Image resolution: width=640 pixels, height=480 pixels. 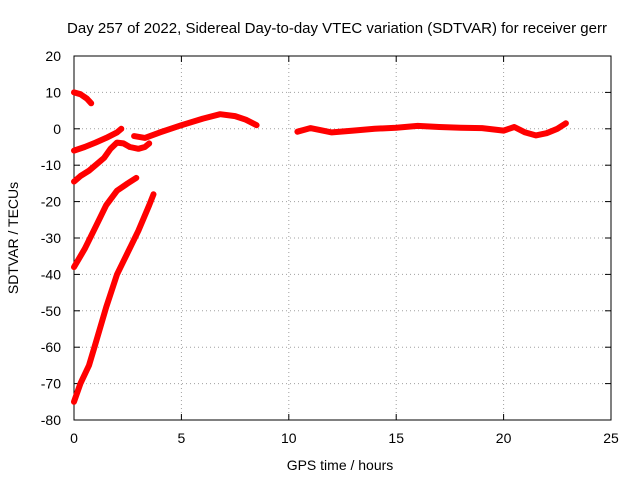 I want to click on y-tick-label: -50, so click(x=51, y=311).